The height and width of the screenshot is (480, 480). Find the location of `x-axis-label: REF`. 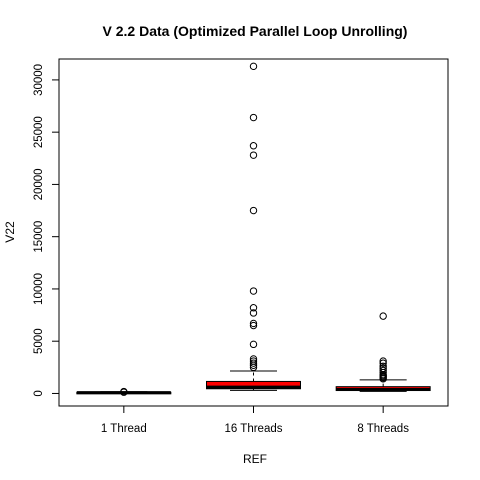

x-axis-label: REF is located at coordinates (255, 459).